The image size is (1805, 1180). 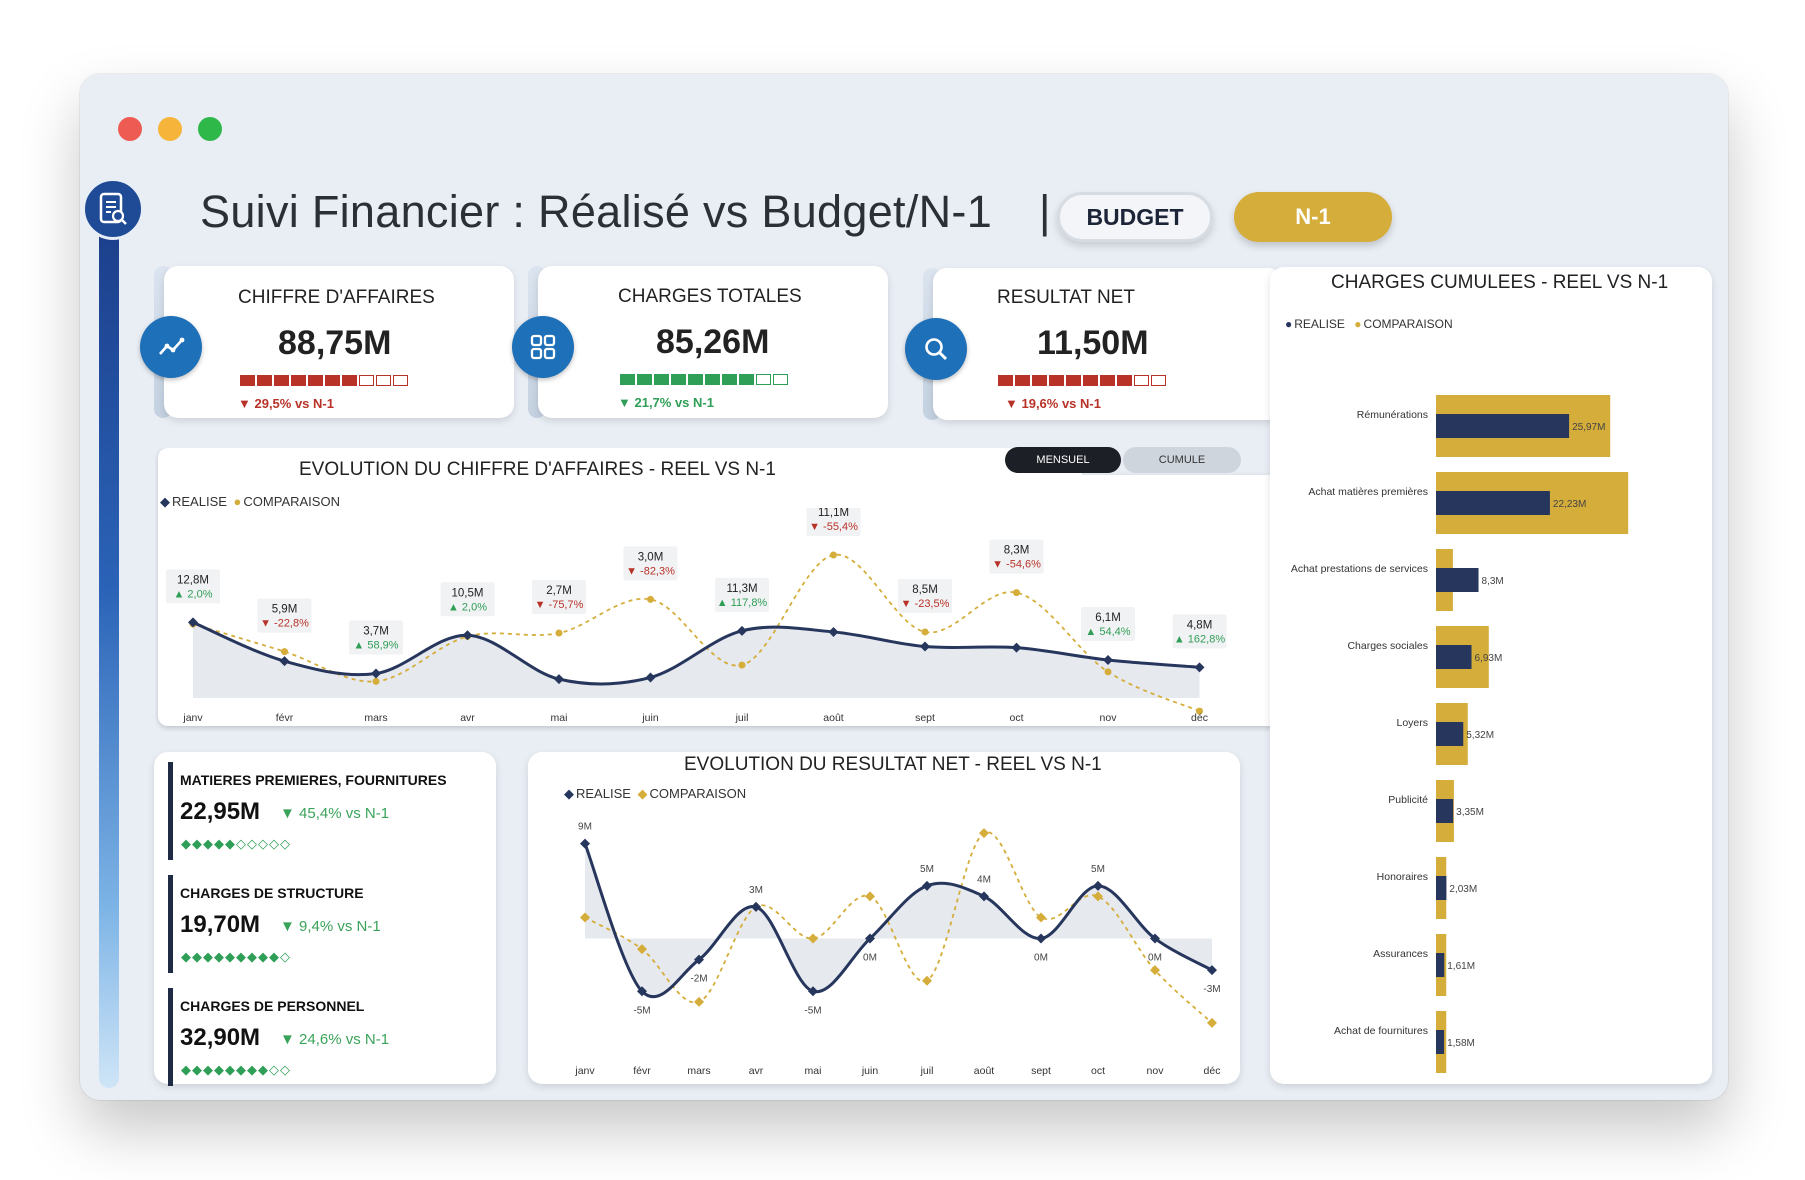 What do you see at coordinates (1500, 282) in the screenshot?
I see `charges-chart-title: CHARGES CUMULEES - REEL VS N-1` at bounding box center [1500, 282].